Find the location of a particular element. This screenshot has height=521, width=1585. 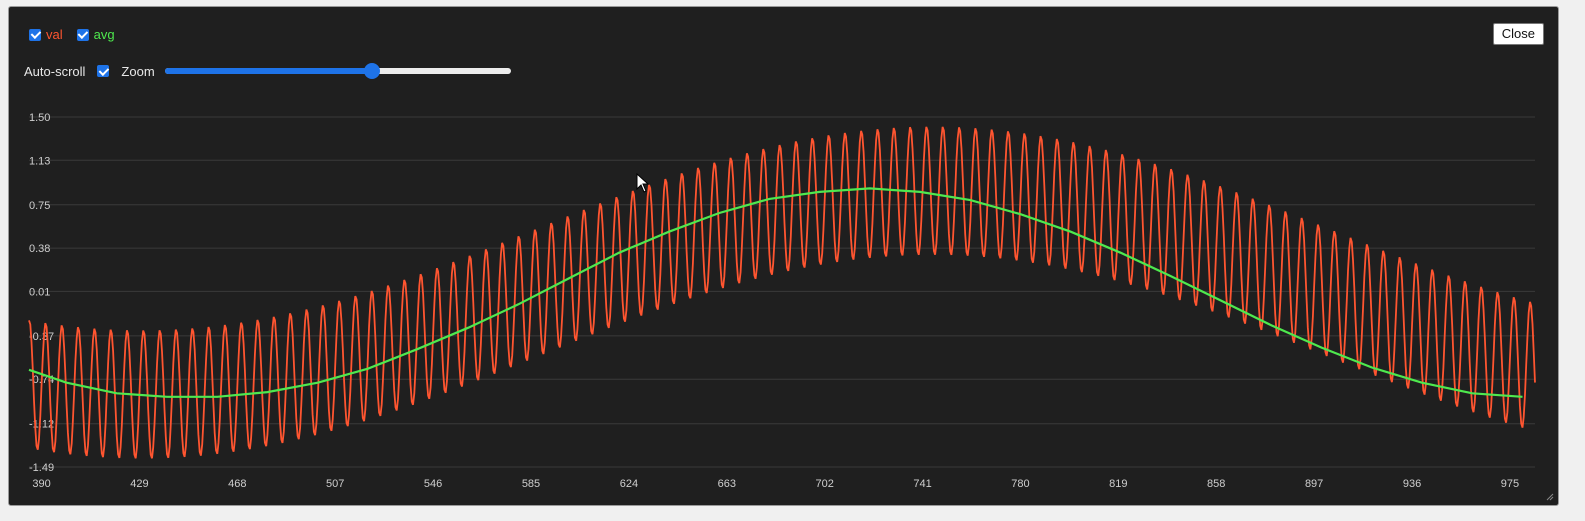

zoom-label: Zoom is located at coordinates (138, 71).